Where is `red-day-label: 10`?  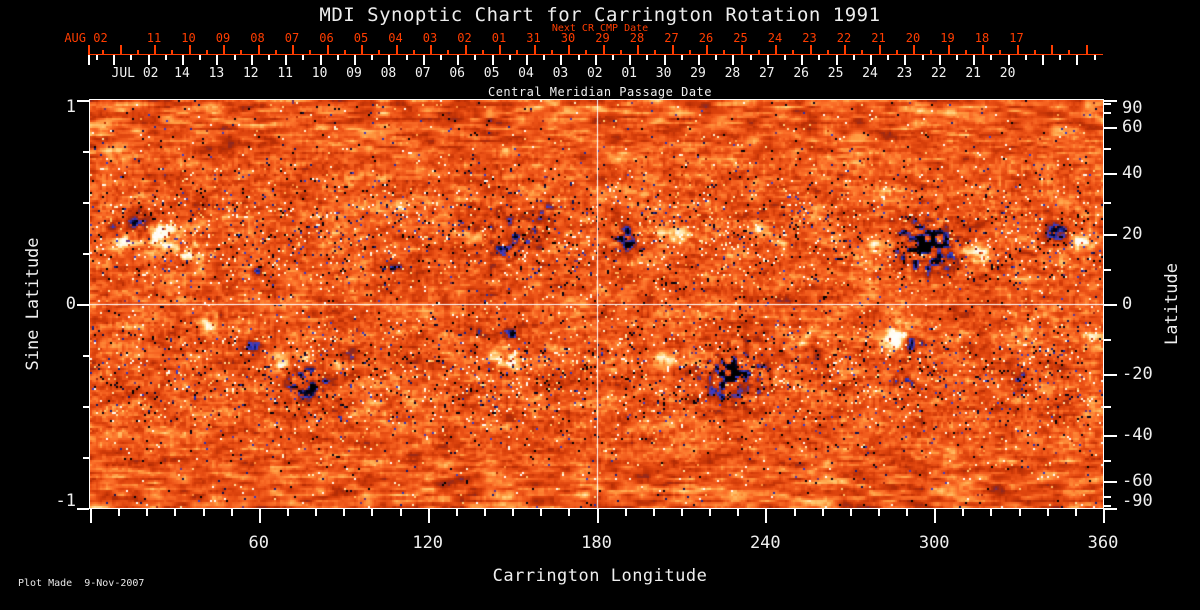
red-day-label: 10 is located at coordinates (188, 38).